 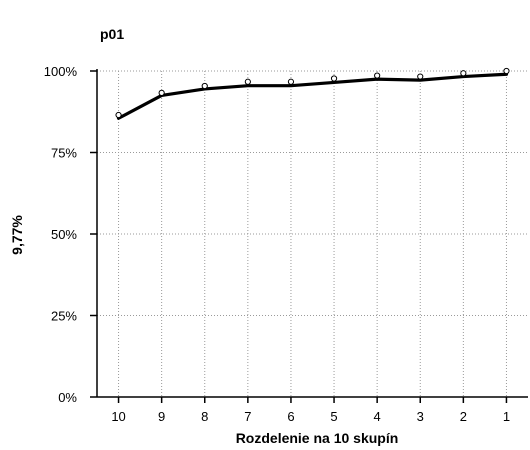 I want to click on chart-title: p01, so click(x=112, y=34).